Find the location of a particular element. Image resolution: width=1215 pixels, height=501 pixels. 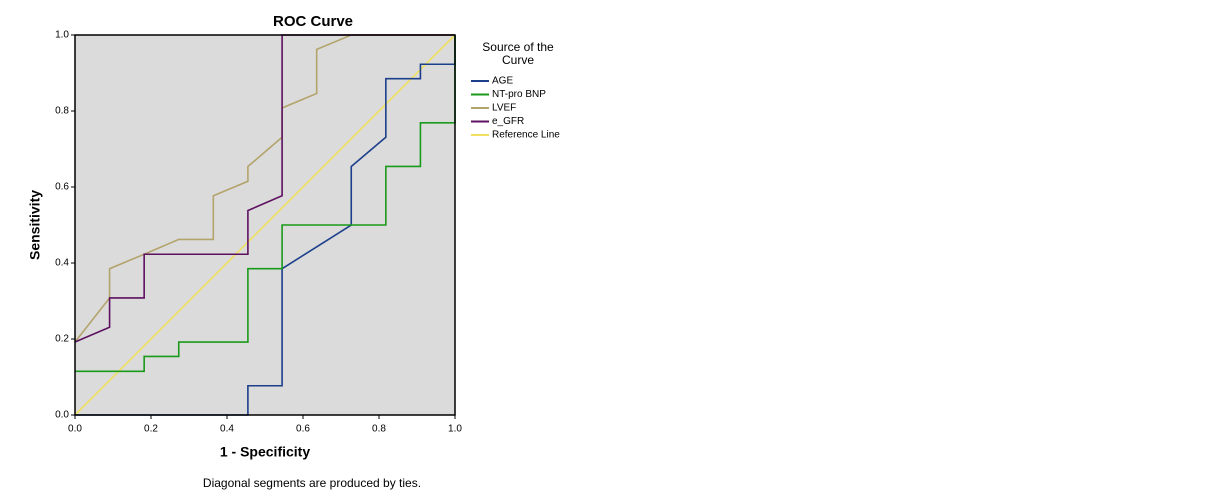

y-tick-label: 0.0 is located at coordinates (62, 415).